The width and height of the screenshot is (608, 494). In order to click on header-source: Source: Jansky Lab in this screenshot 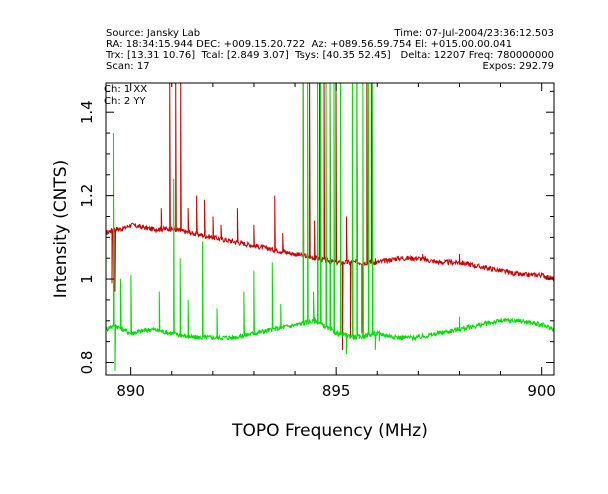, I will do `click(153, 33)`.